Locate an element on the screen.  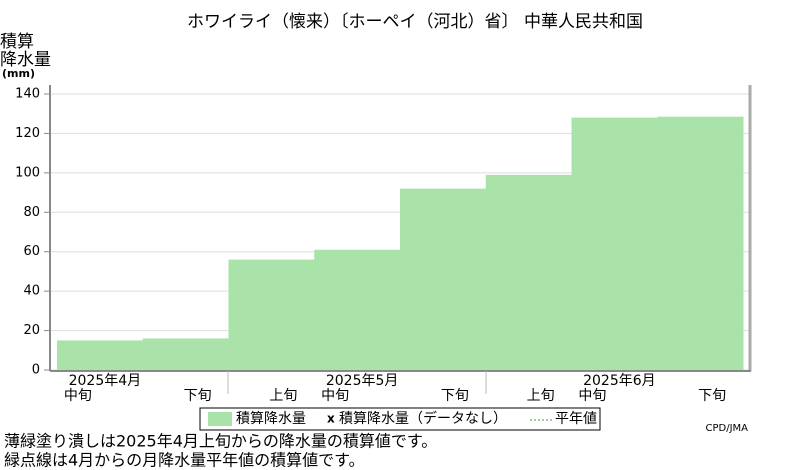
legend-box is located at coordinates (400, 419).